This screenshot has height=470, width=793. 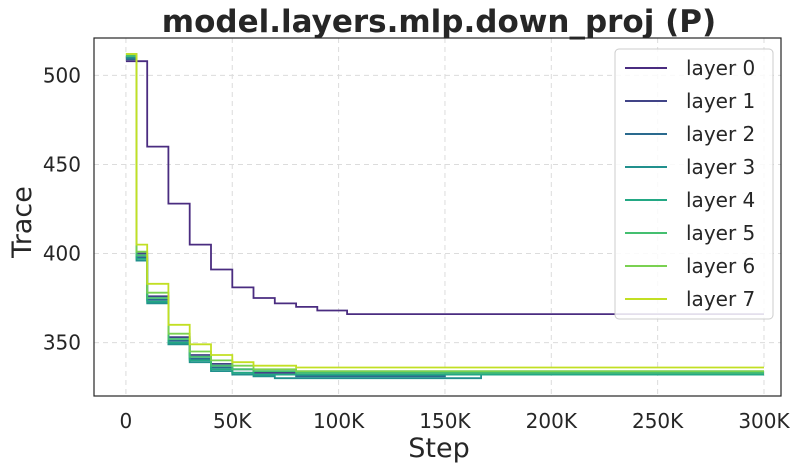 I want to click on chart-title: model.layers.mlp.down_proj (P), so click(x=439, y=22).